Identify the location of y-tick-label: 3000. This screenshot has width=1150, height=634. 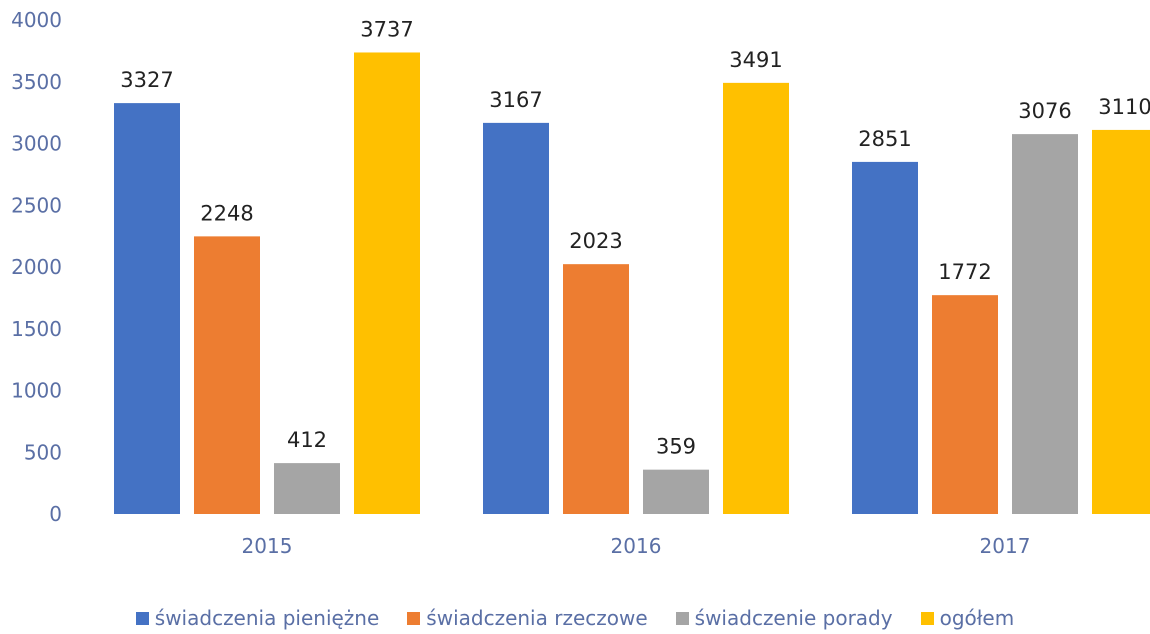
(36, 144).